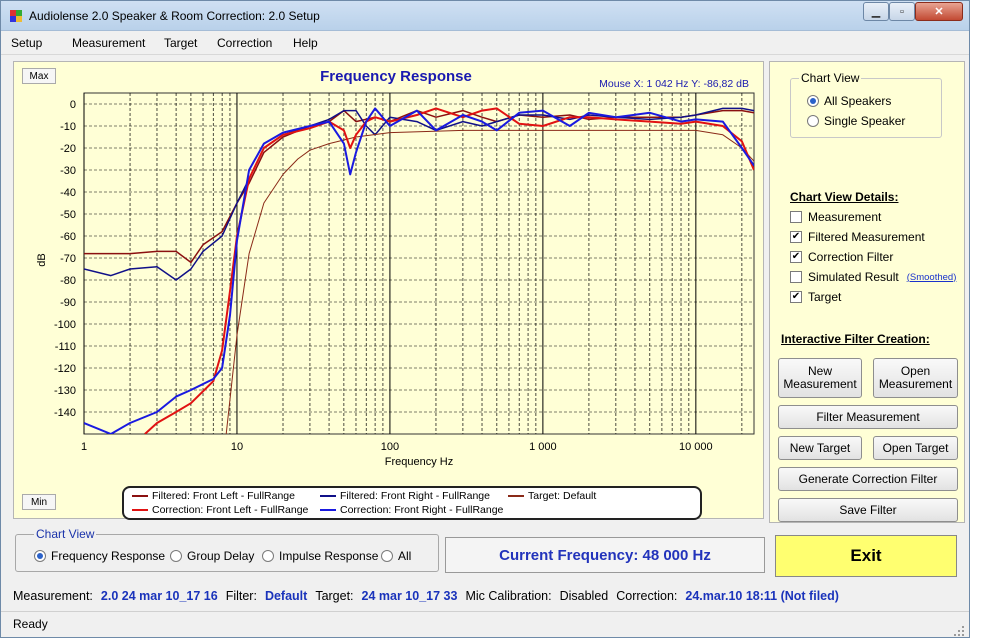 Image resolution: width=1008 pixels, height=638 pixels. Describe the element at coordinates (390, 447) in the screenshot. I see `x-tick-label: 100` at that location.